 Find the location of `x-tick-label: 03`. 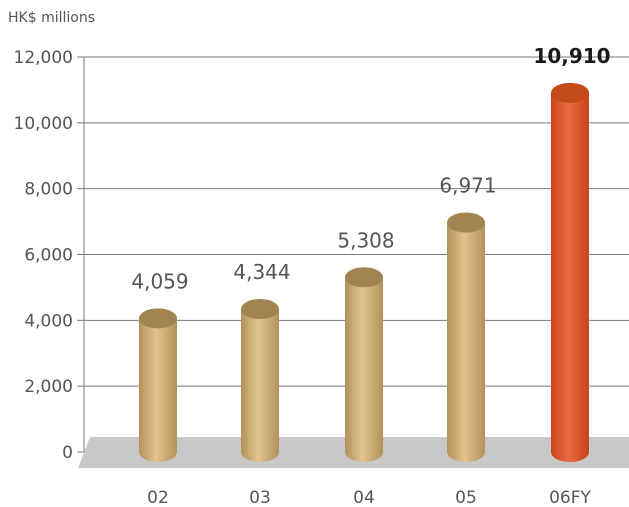

x-tick-label: 03 is located at coordinates (260, 497).